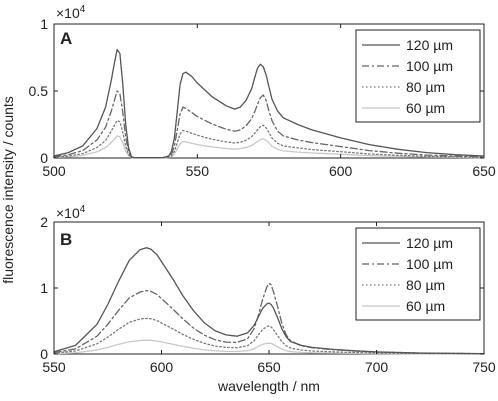 This screenshot has height=401, width=498. I want to click on panel-a-x-tick-label: 550, so click(198, 171).